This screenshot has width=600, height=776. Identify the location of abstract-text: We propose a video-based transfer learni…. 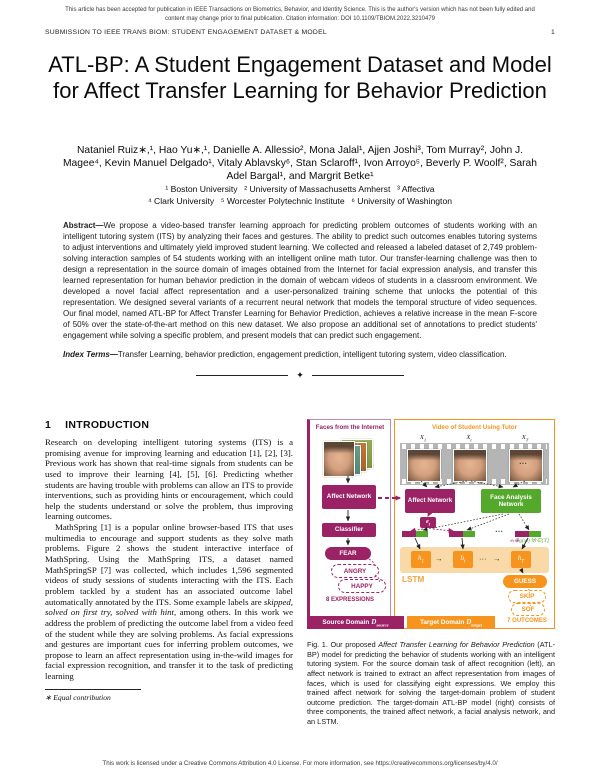
(300, 281).